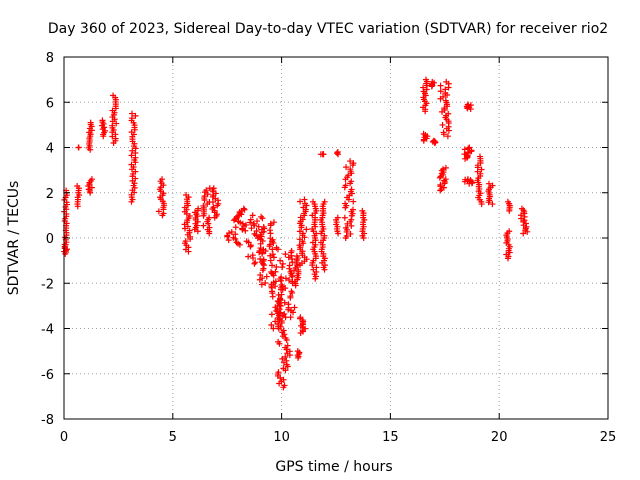 The height and width of the screenshot is (480, 640). What do you see at coordinates (50, 149) in the screenshot?
I see `y-tick-label: 4` at bounding box center [50, 149].